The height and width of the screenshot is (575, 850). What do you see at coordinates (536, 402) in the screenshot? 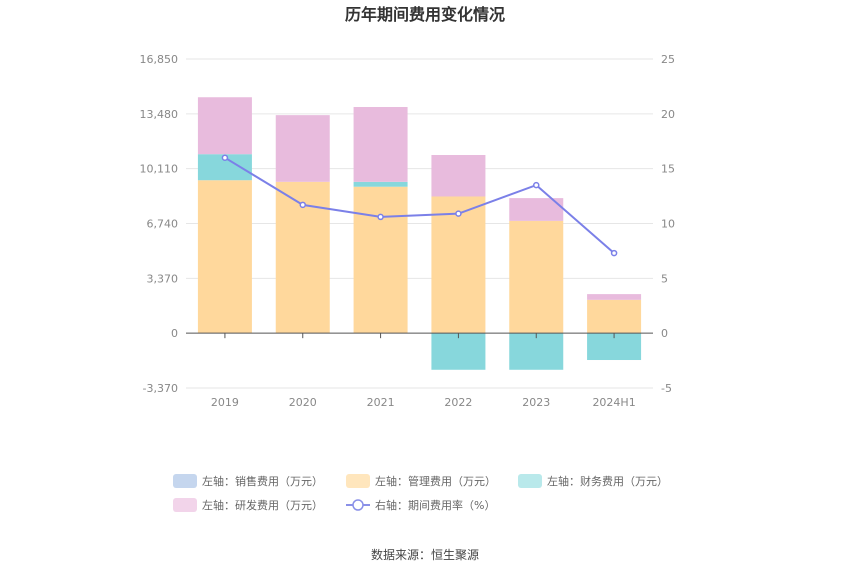
I see `x-tick-label: 2023` at bounding box center [536, 402].